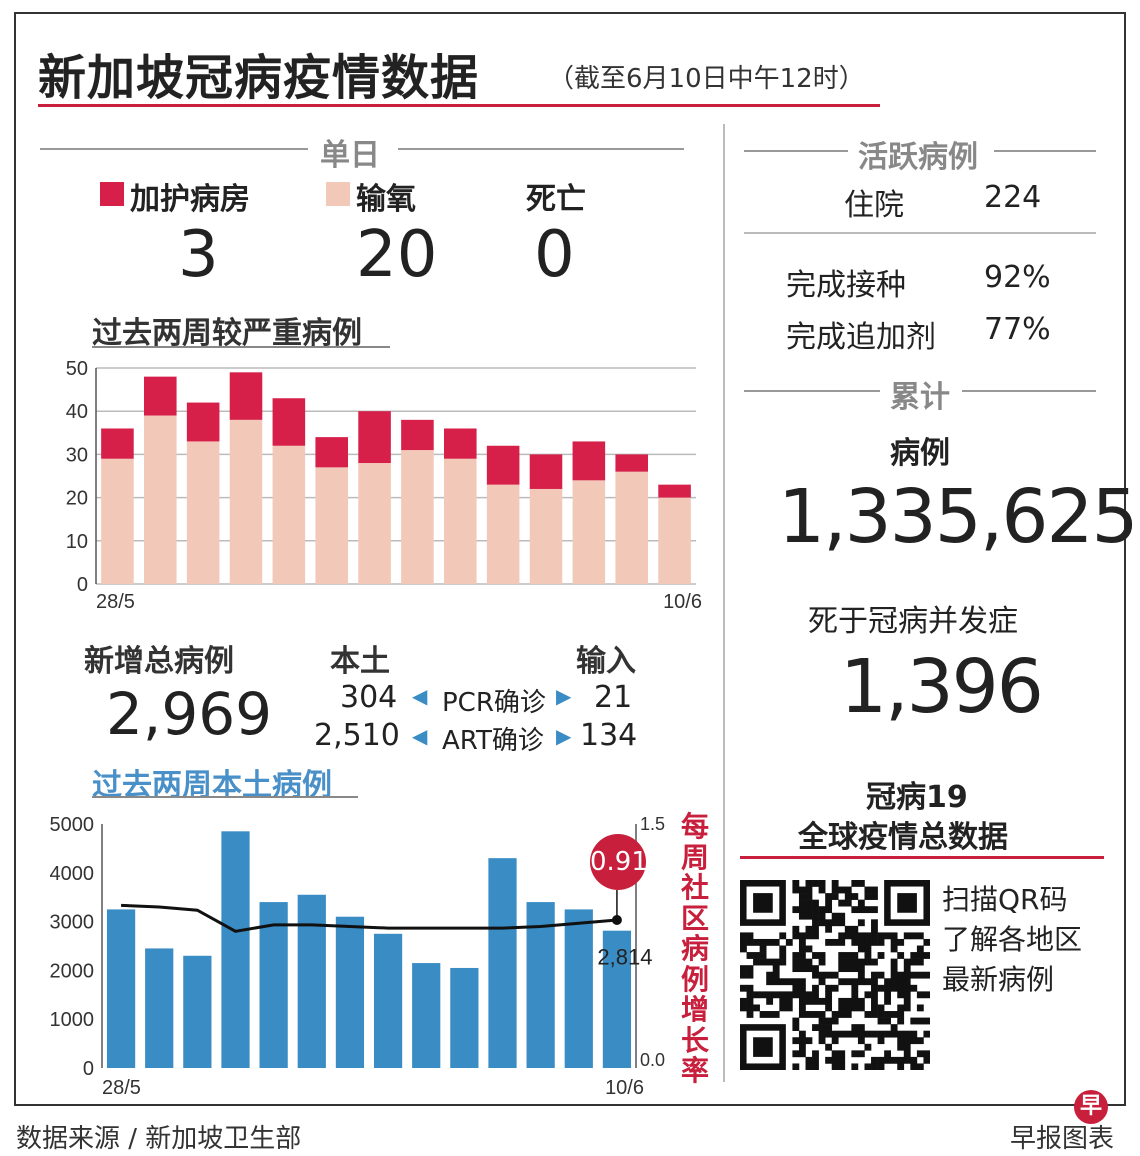  I want to click on severe-cases-chart: 0 10 20 30 40 50 28/5 10/6, so click(384, 485).